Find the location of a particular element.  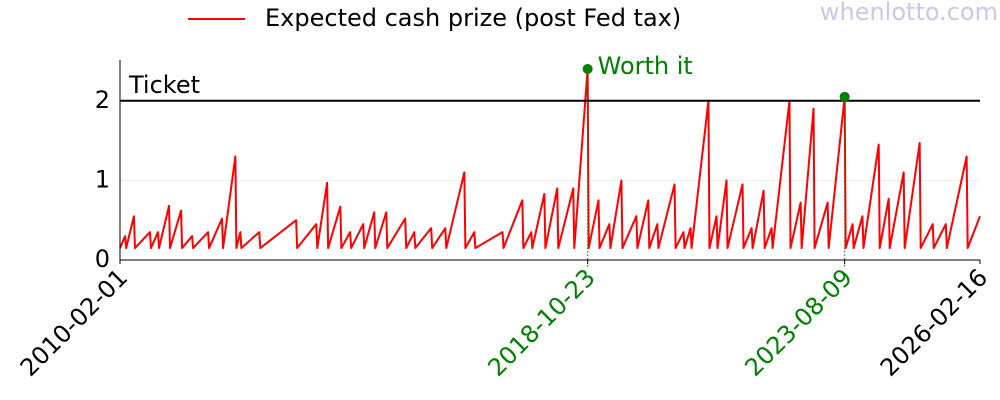

y-tick-label: 1 is located at coordinates (102, 179).